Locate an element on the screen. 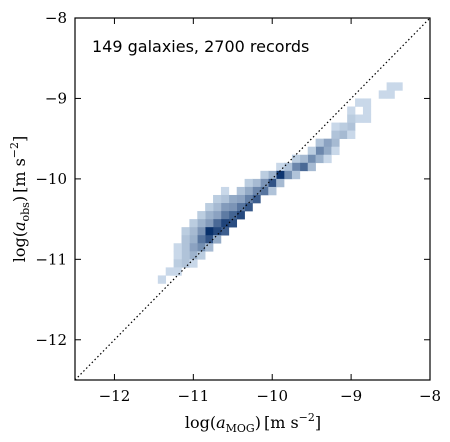  x-axis-label-unit: [m s is located at coordinates (281, 422).